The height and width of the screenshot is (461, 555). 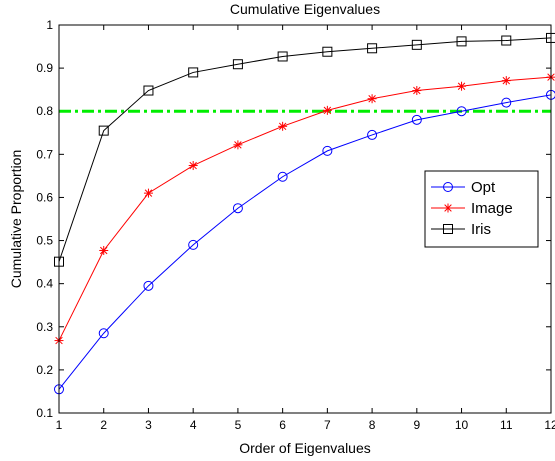 What do you see at coordinates (44, 68) in the screenshot?
I see `y-tick-label: 0.9` at bounding box center [44, 68].